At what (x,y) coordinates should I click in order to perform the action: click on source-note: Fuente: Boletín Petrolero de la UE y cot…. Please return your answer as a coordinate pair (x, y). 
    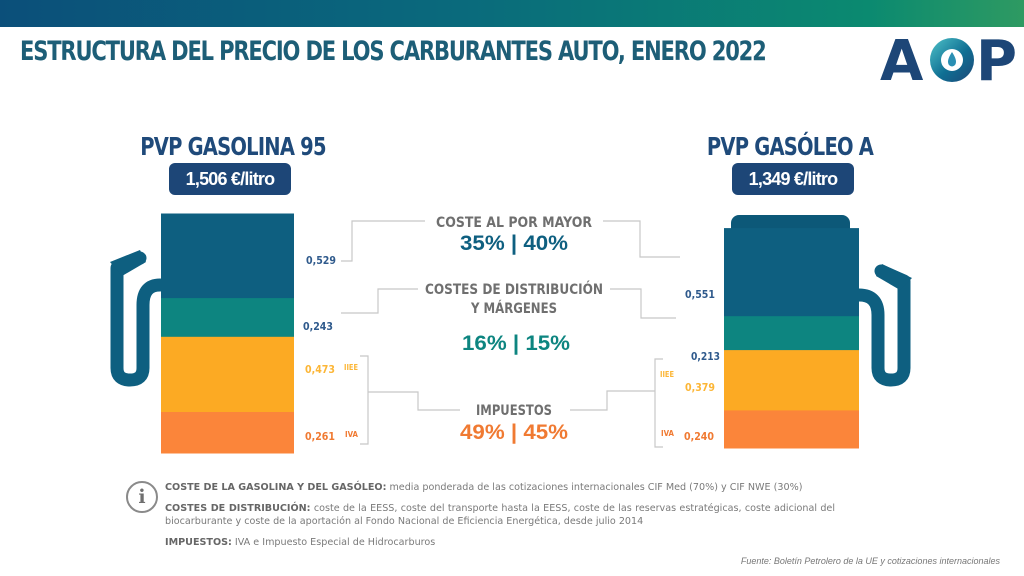
    Looking at the image, I should click on (870, 561).